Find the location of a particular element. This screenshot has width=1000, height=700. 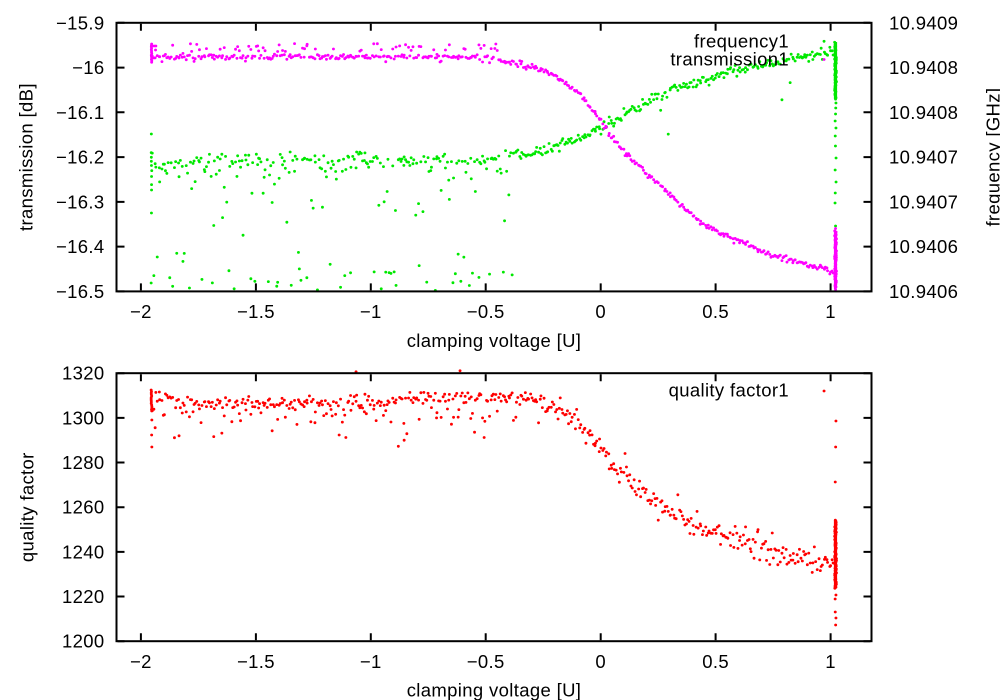

svg-text: 1300 is located at coordinates (83, 417).